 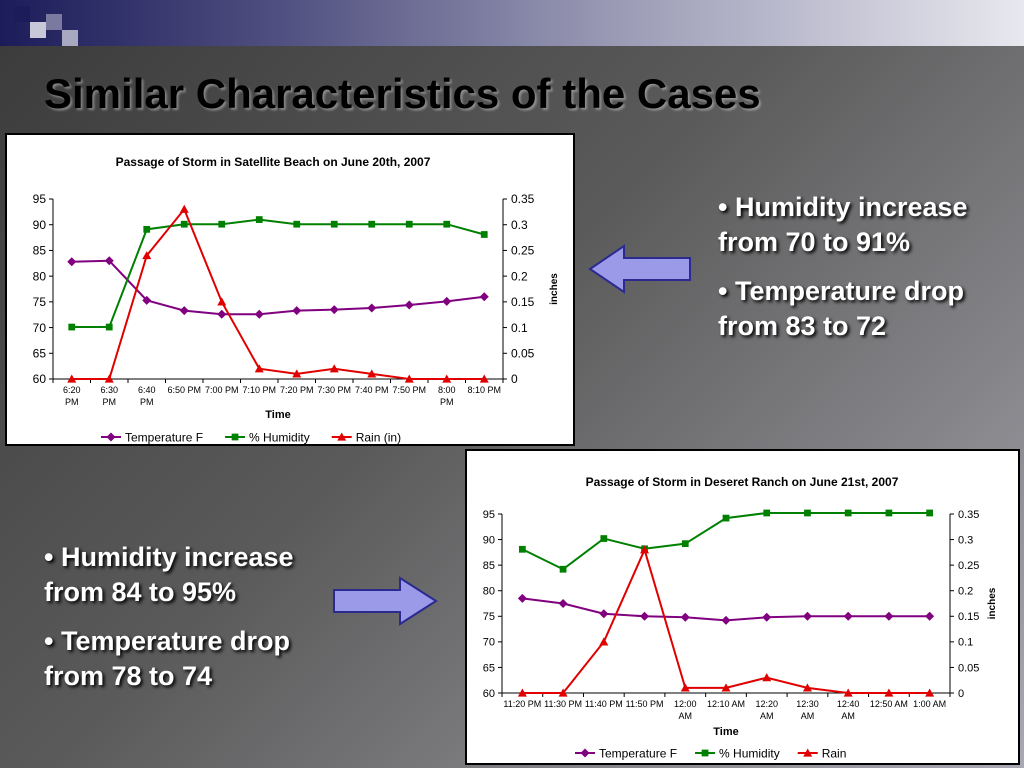 What do you see at coordinates (638, 754) in the screenshot?
I see `legend-label: Temperature F` at bounding box center [638, 754].